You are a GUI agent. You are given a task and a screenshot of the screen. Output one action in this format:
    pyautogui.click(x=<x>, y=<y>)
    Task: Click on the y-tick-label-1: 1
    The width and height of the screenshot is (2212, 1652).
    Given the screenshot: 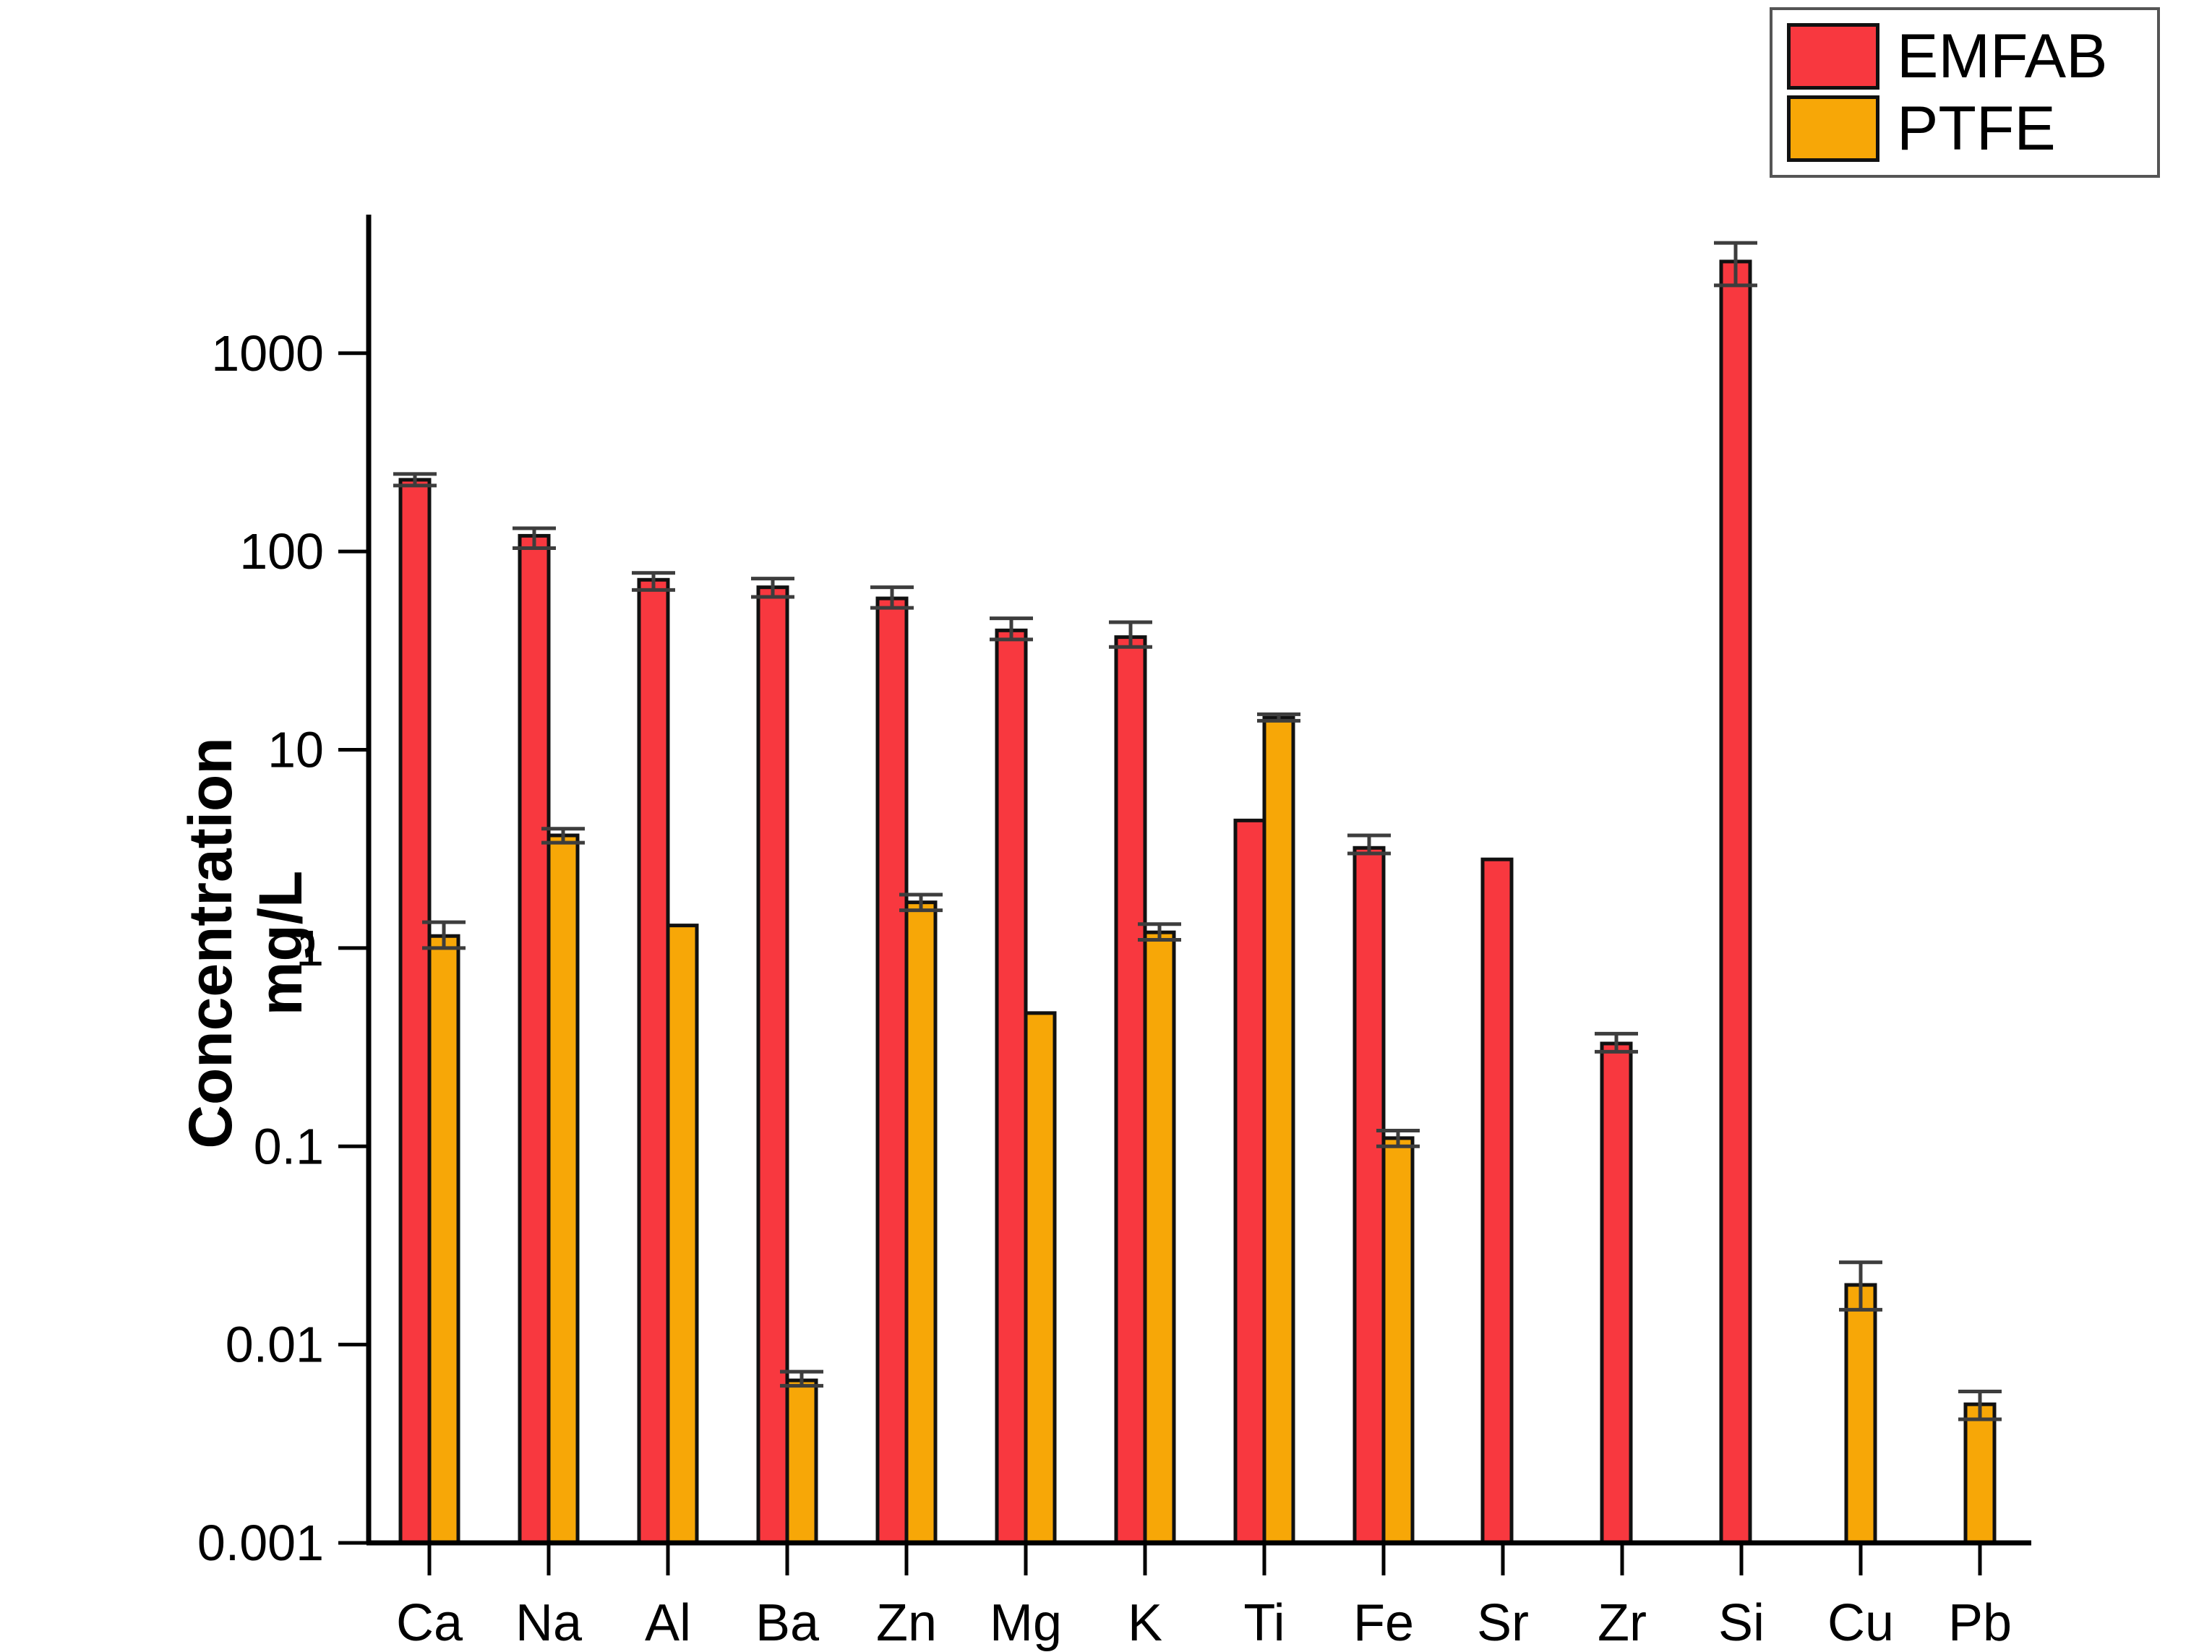 What is the action you would take?
    pyautogui.click(x=310, y=948)
    